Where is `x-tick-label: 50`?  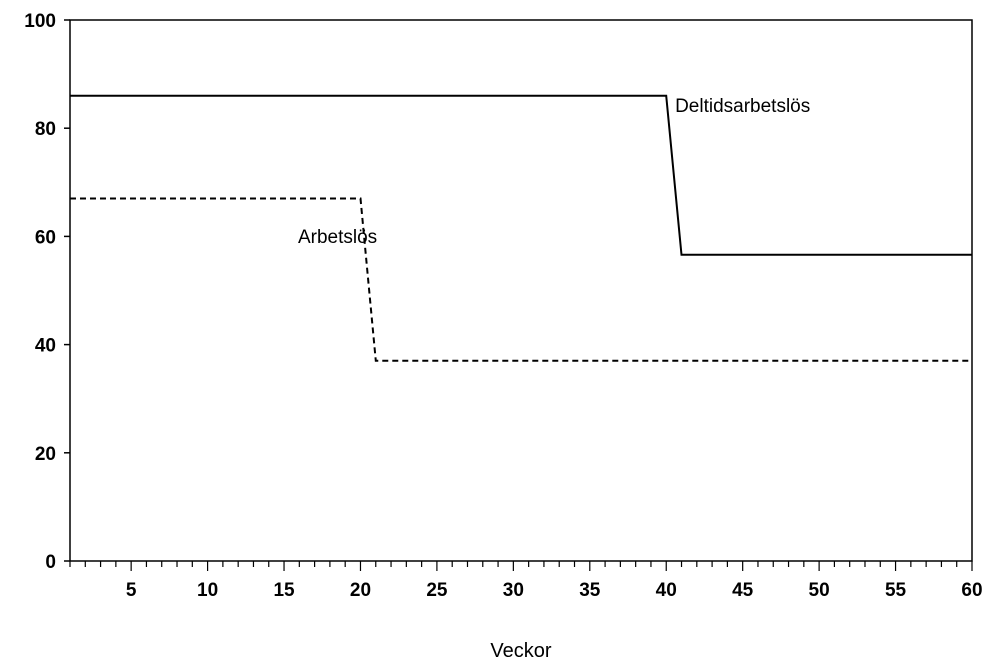 x-tick-label: 50 is located at coordinates (819, 590).